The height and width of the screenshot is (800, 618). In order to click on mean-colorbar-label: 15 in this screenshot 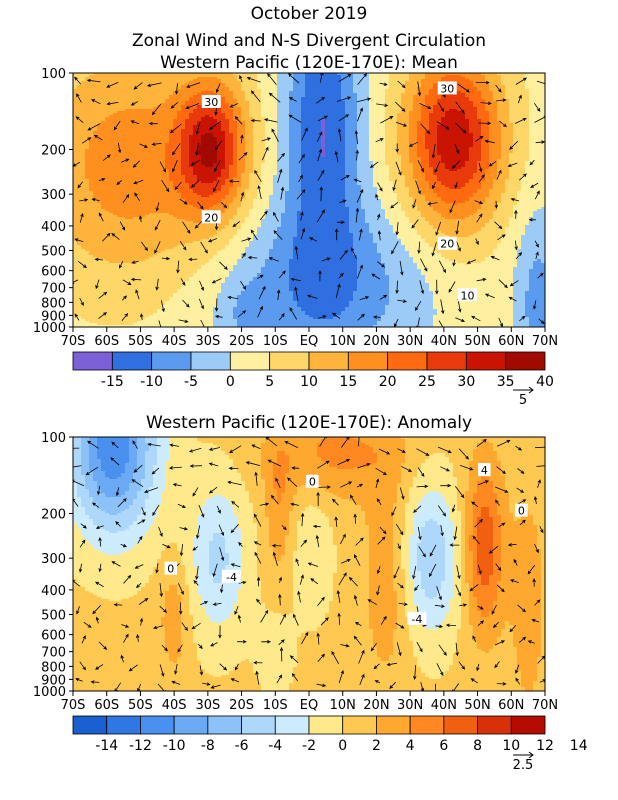, I will do `click(348, 382)`.